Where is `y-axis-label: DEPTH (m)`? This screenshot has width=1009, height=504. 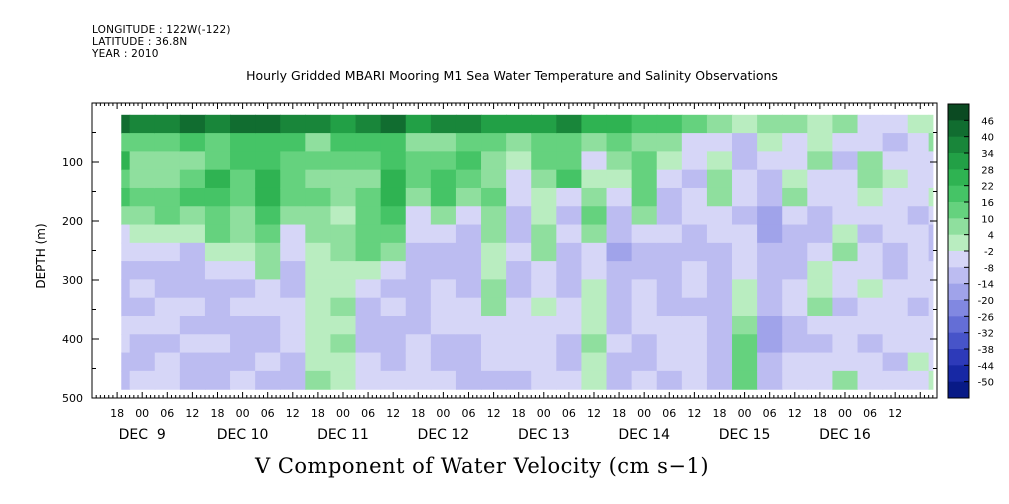
y-axis-label: DEPTH (m) is located at coordinates (41, 255).